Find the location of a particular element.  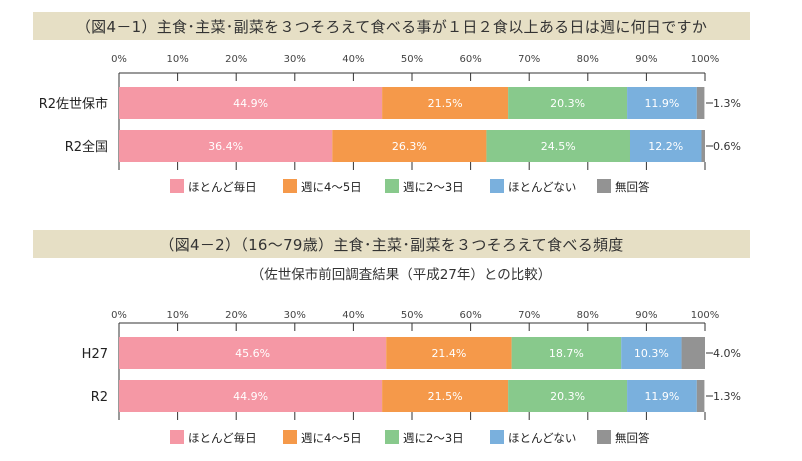

category-label: R2全国 is located at coordinates (86, 147).